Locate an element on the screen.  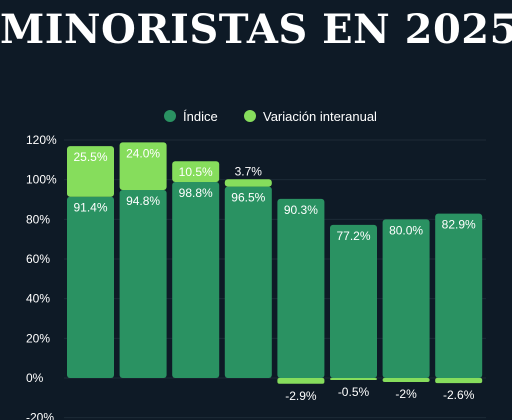
legend-item-indice-label: Índice is located at coordinates (200, 116).